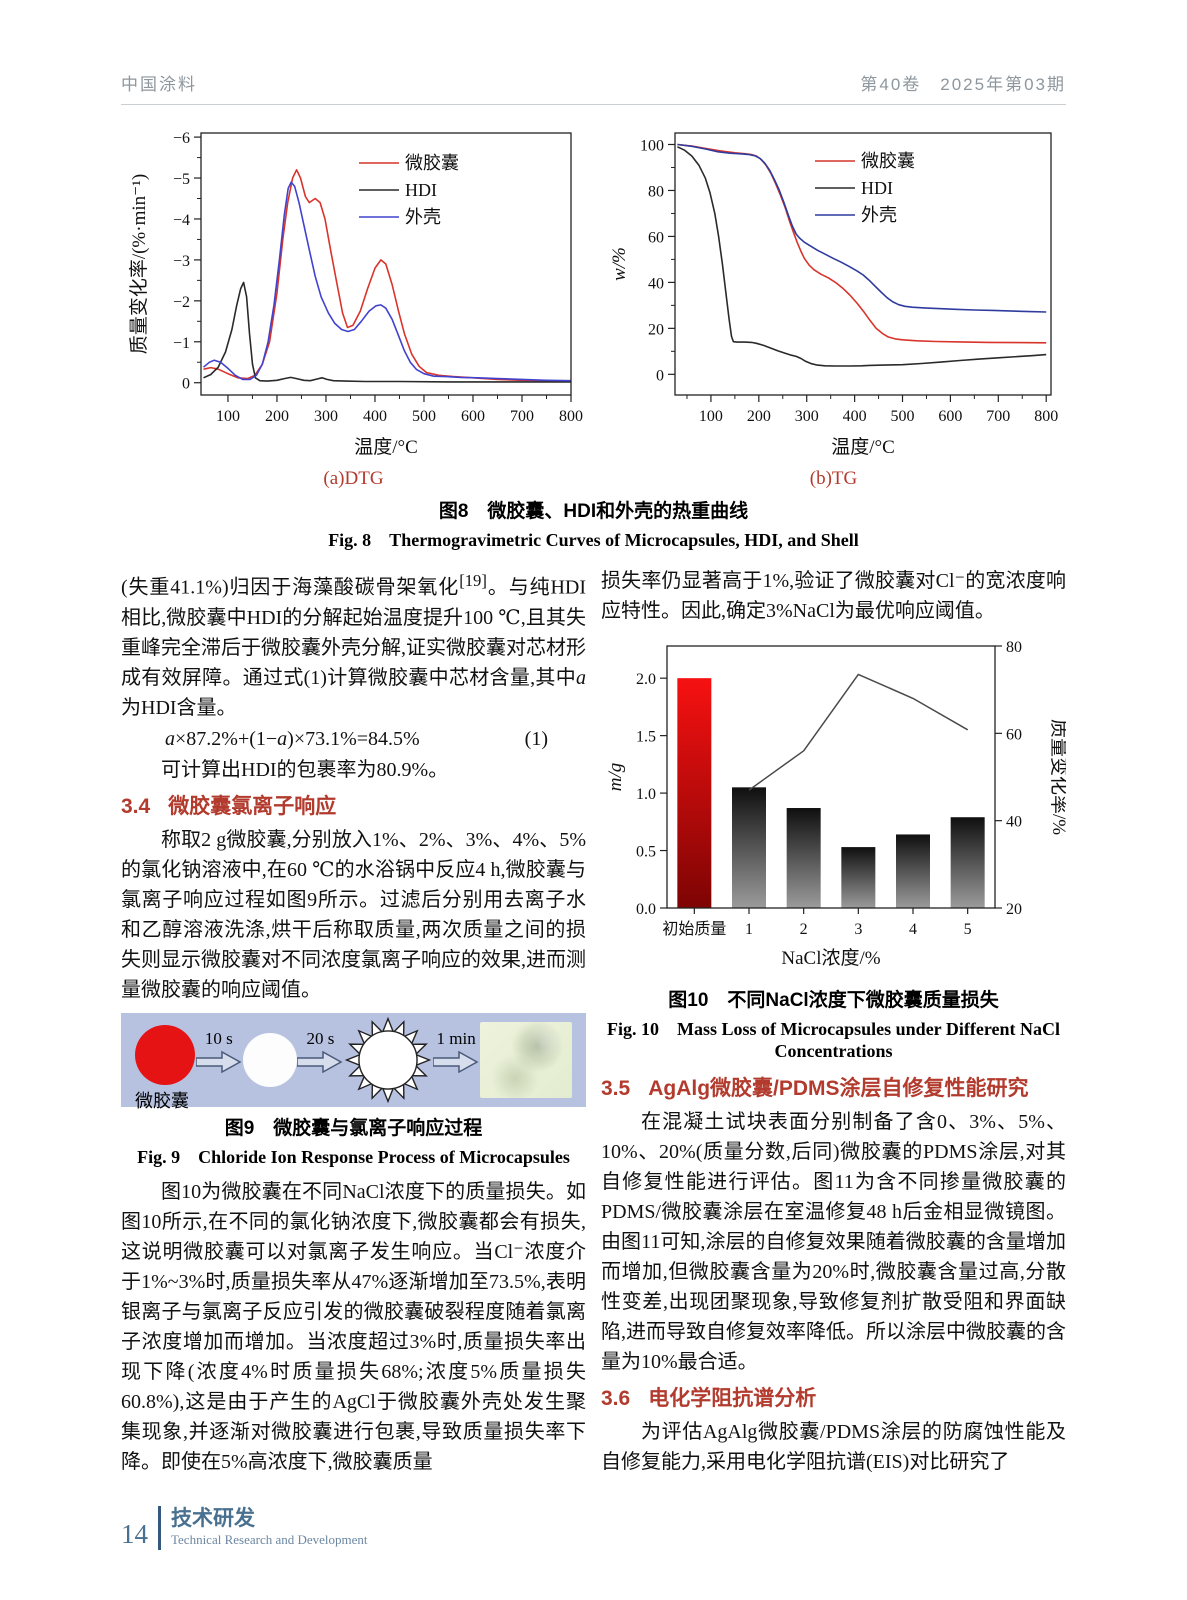 Image resolution: width=1187 pixels, height=1600 pixels. I want to click on micrograph-image, so click(525, 1059).